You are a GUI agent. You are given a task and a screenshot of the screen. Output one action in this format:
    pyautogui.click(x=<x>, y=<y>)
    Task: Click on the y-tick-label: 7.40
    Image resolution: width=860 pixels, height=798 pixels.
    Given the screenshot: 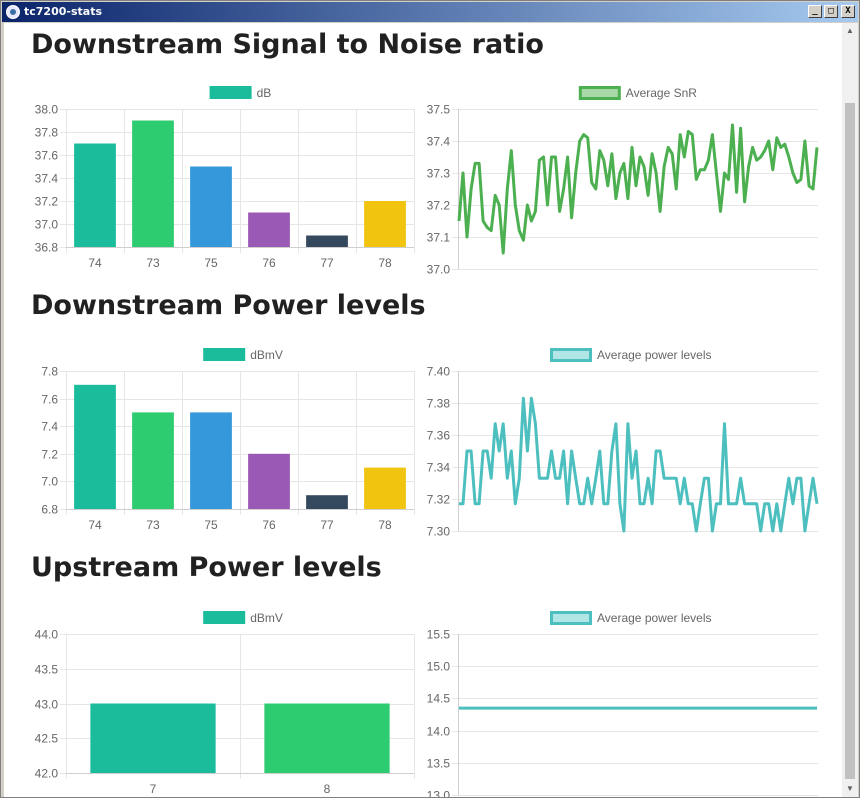 What is the action you would take?
    pyautogui.click(x=439, y=372)
    